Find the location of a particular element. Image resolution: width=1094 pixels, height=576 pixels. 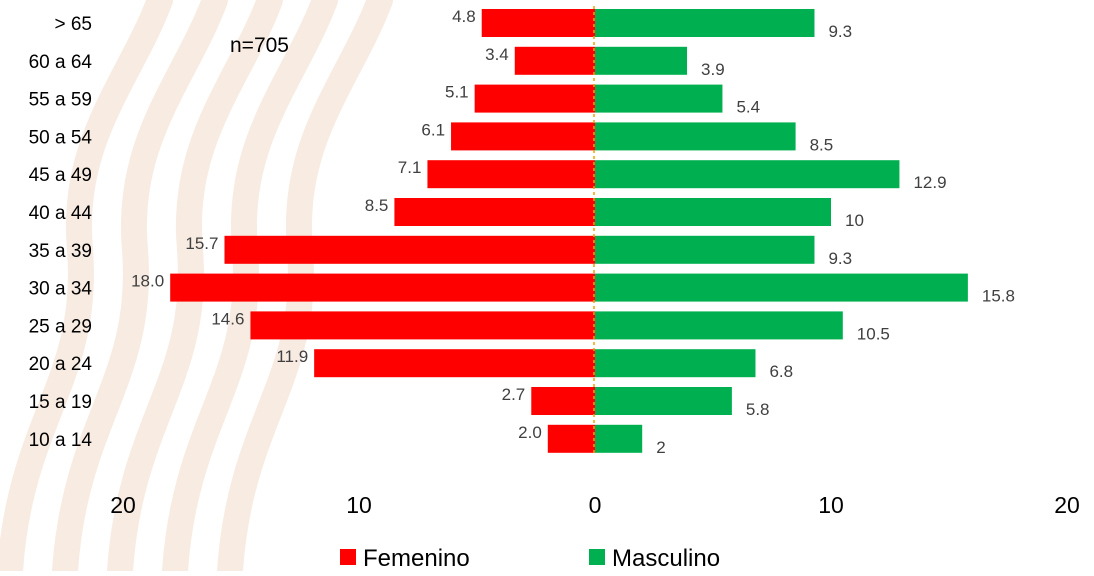

sample-size-annotation: n=705 is located at coordinates (259, 45).